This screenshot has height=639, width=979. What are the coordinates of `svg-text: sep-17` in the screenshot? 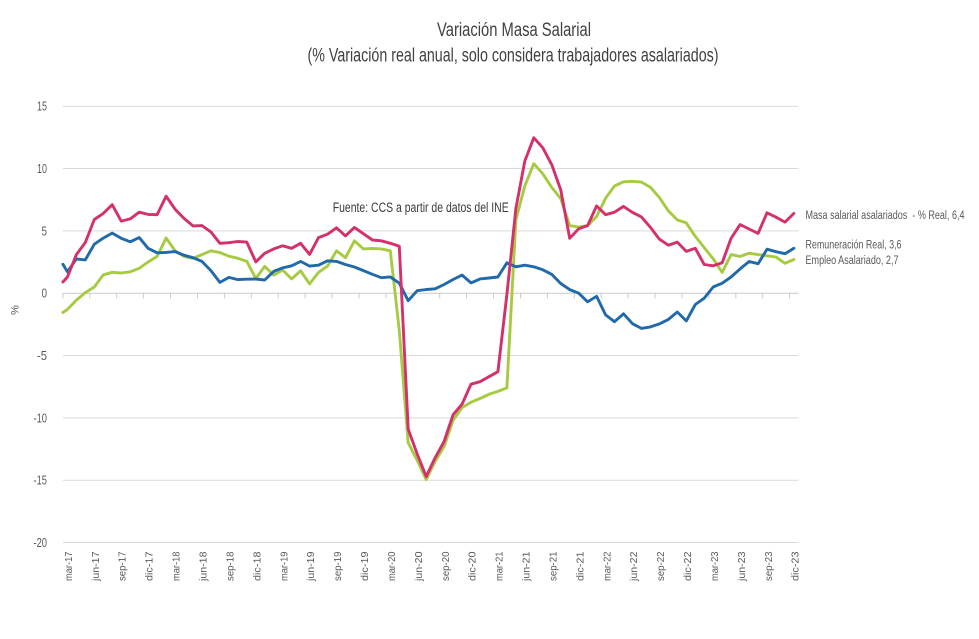 It's located at (123, 566).